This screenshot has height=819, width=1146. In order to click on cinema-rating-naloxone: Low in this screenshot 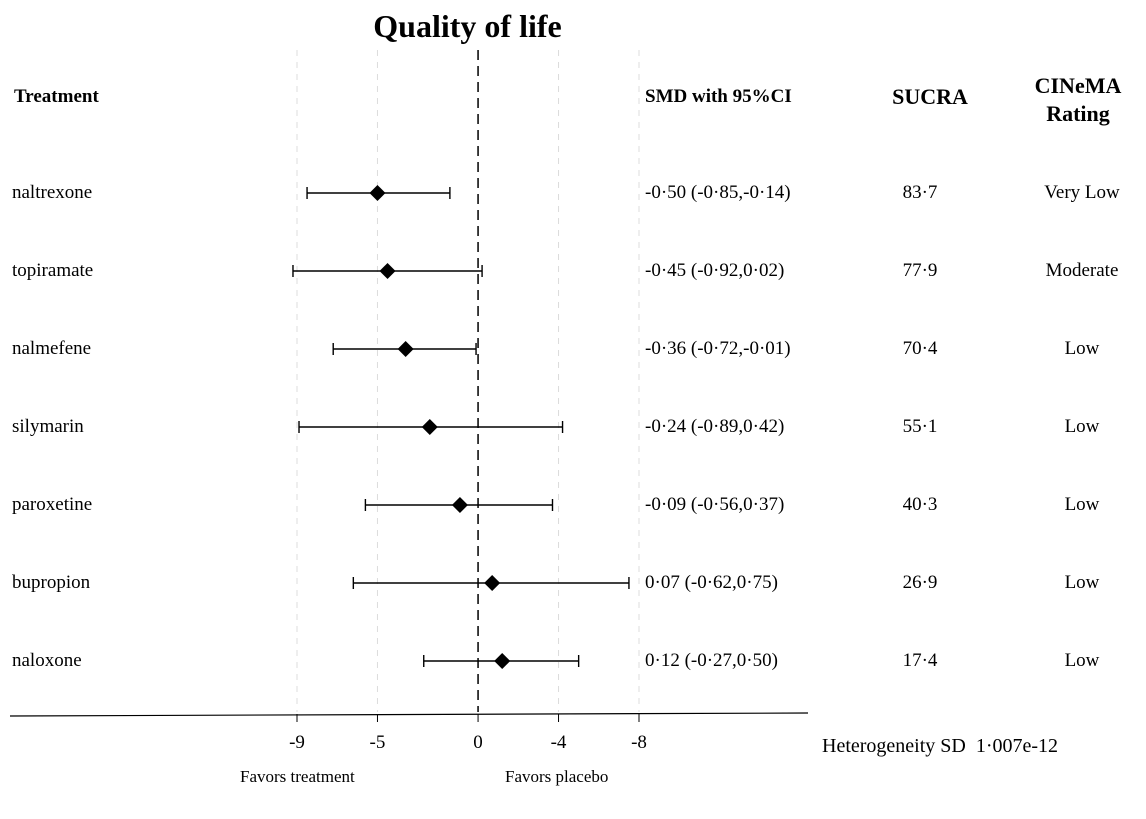, I will do `click(1082, 660)`.